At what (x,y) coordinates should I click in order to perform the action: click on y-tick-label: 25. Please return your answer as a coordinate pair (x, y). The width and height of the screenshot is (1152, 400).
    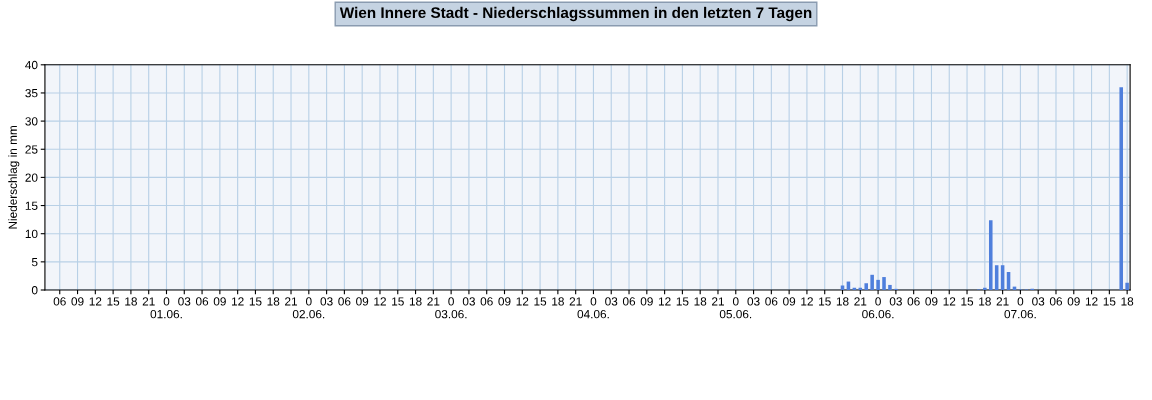
    Looking at the image, I should click on (31, 149).